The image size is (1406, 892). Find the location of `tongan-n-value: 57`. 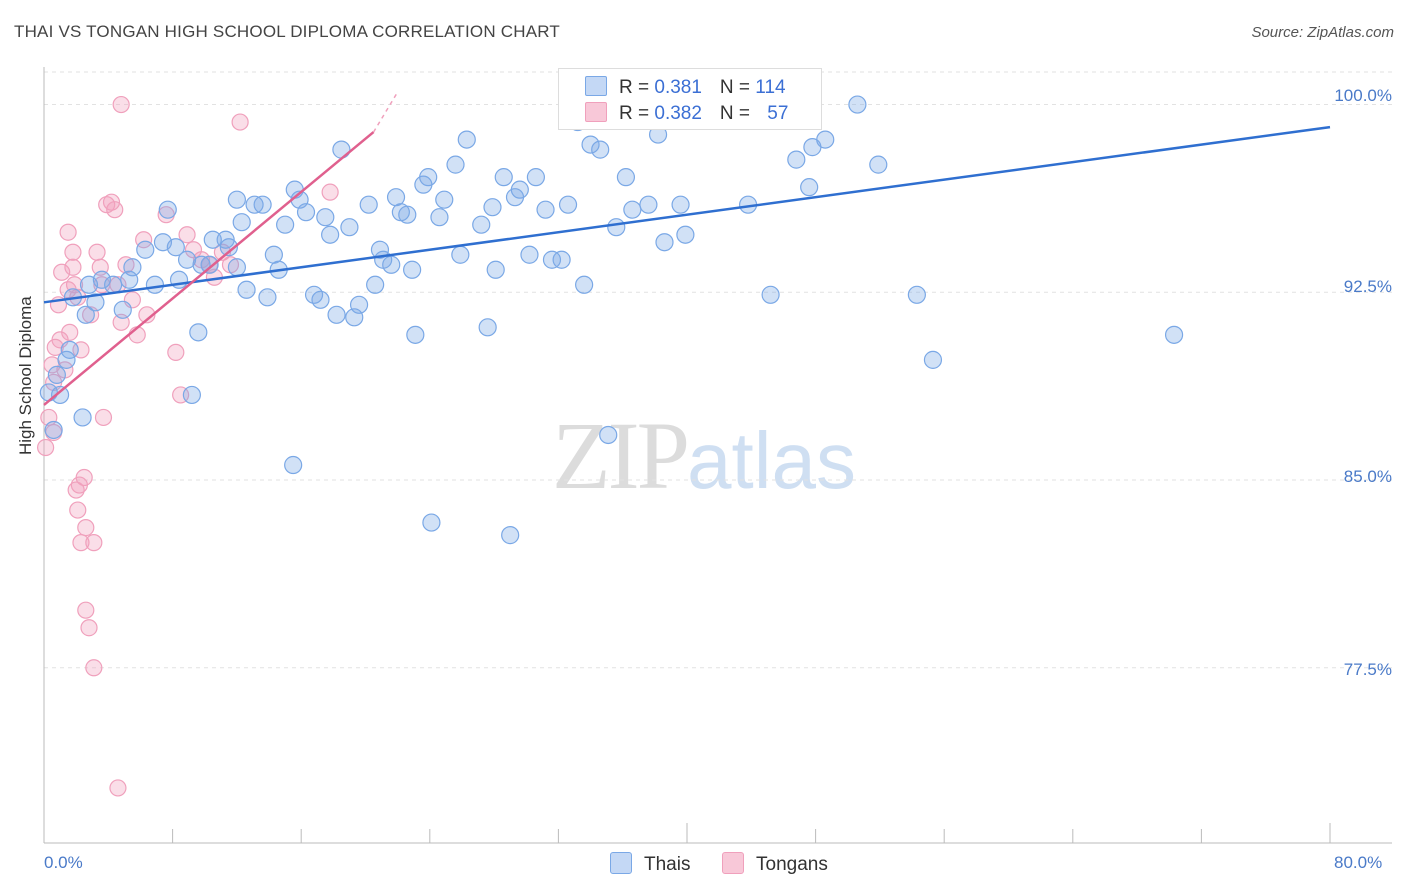

tongan-n-value: 57 is located at coordinates (778, 113).